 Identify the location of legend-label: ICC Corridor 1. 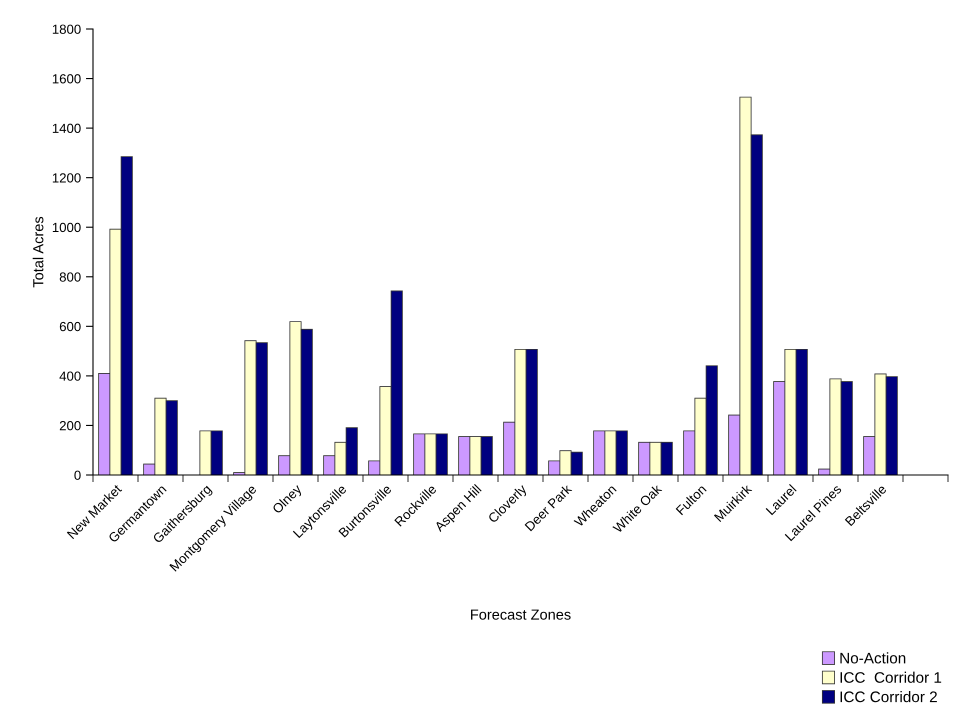
(891, 677).